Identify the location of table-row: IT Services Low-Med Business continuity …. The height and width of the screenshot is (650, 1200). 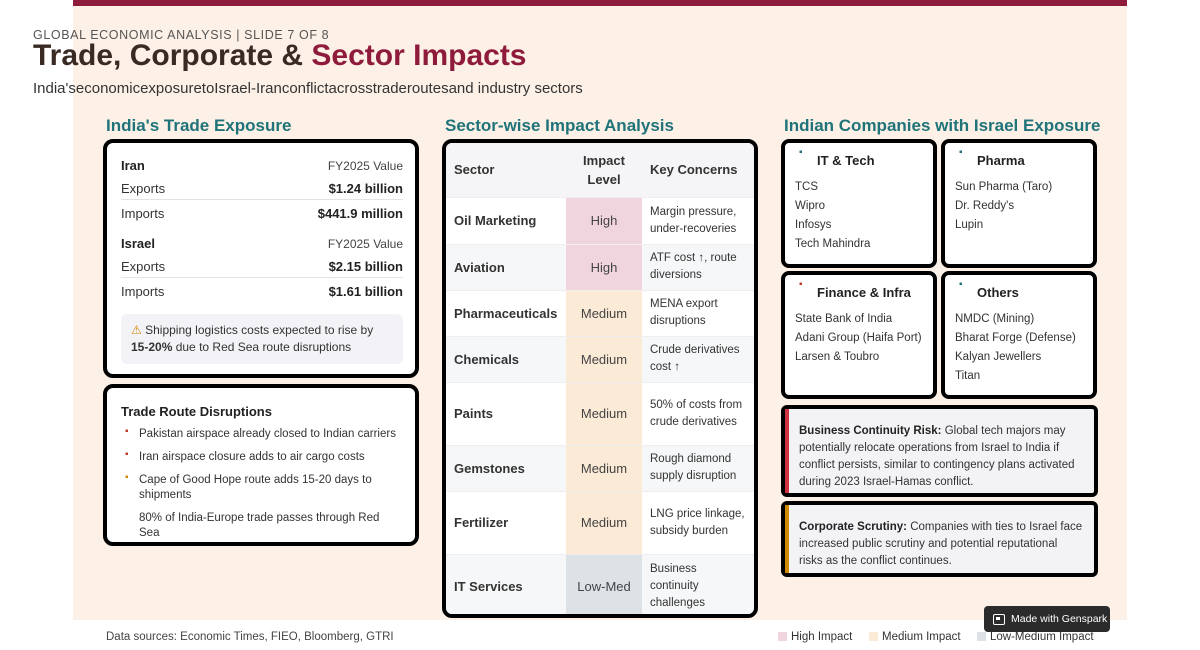
(600, 583).